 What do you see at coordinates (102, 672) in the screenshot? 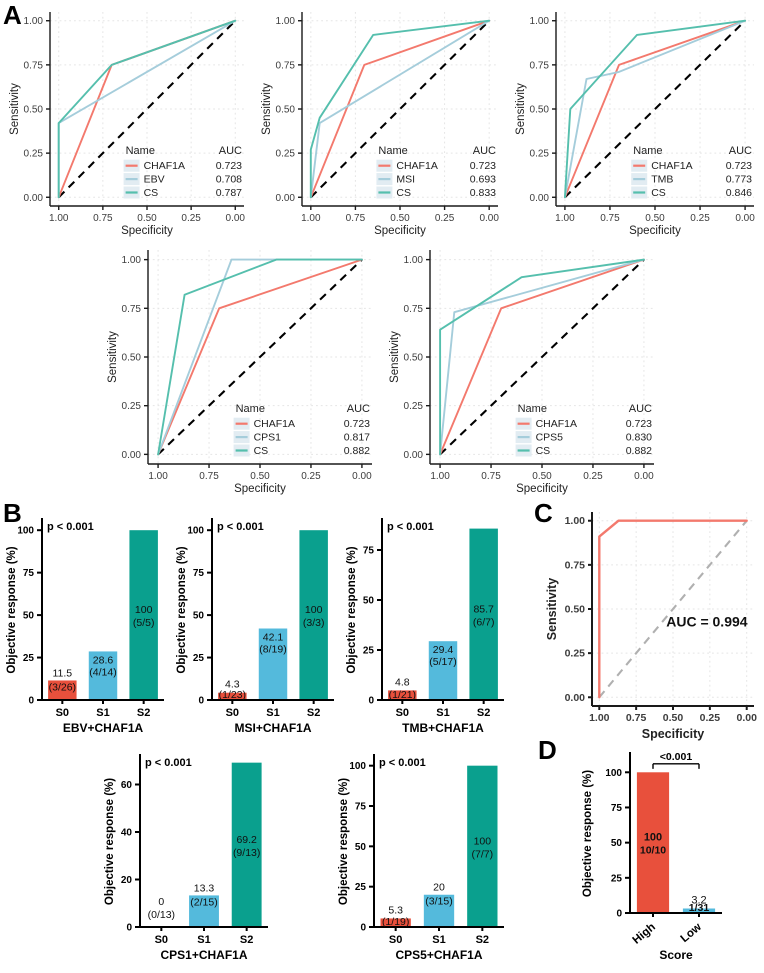
I see `bar-fraction-label: (4/14)` at bounding box center [102, 672].